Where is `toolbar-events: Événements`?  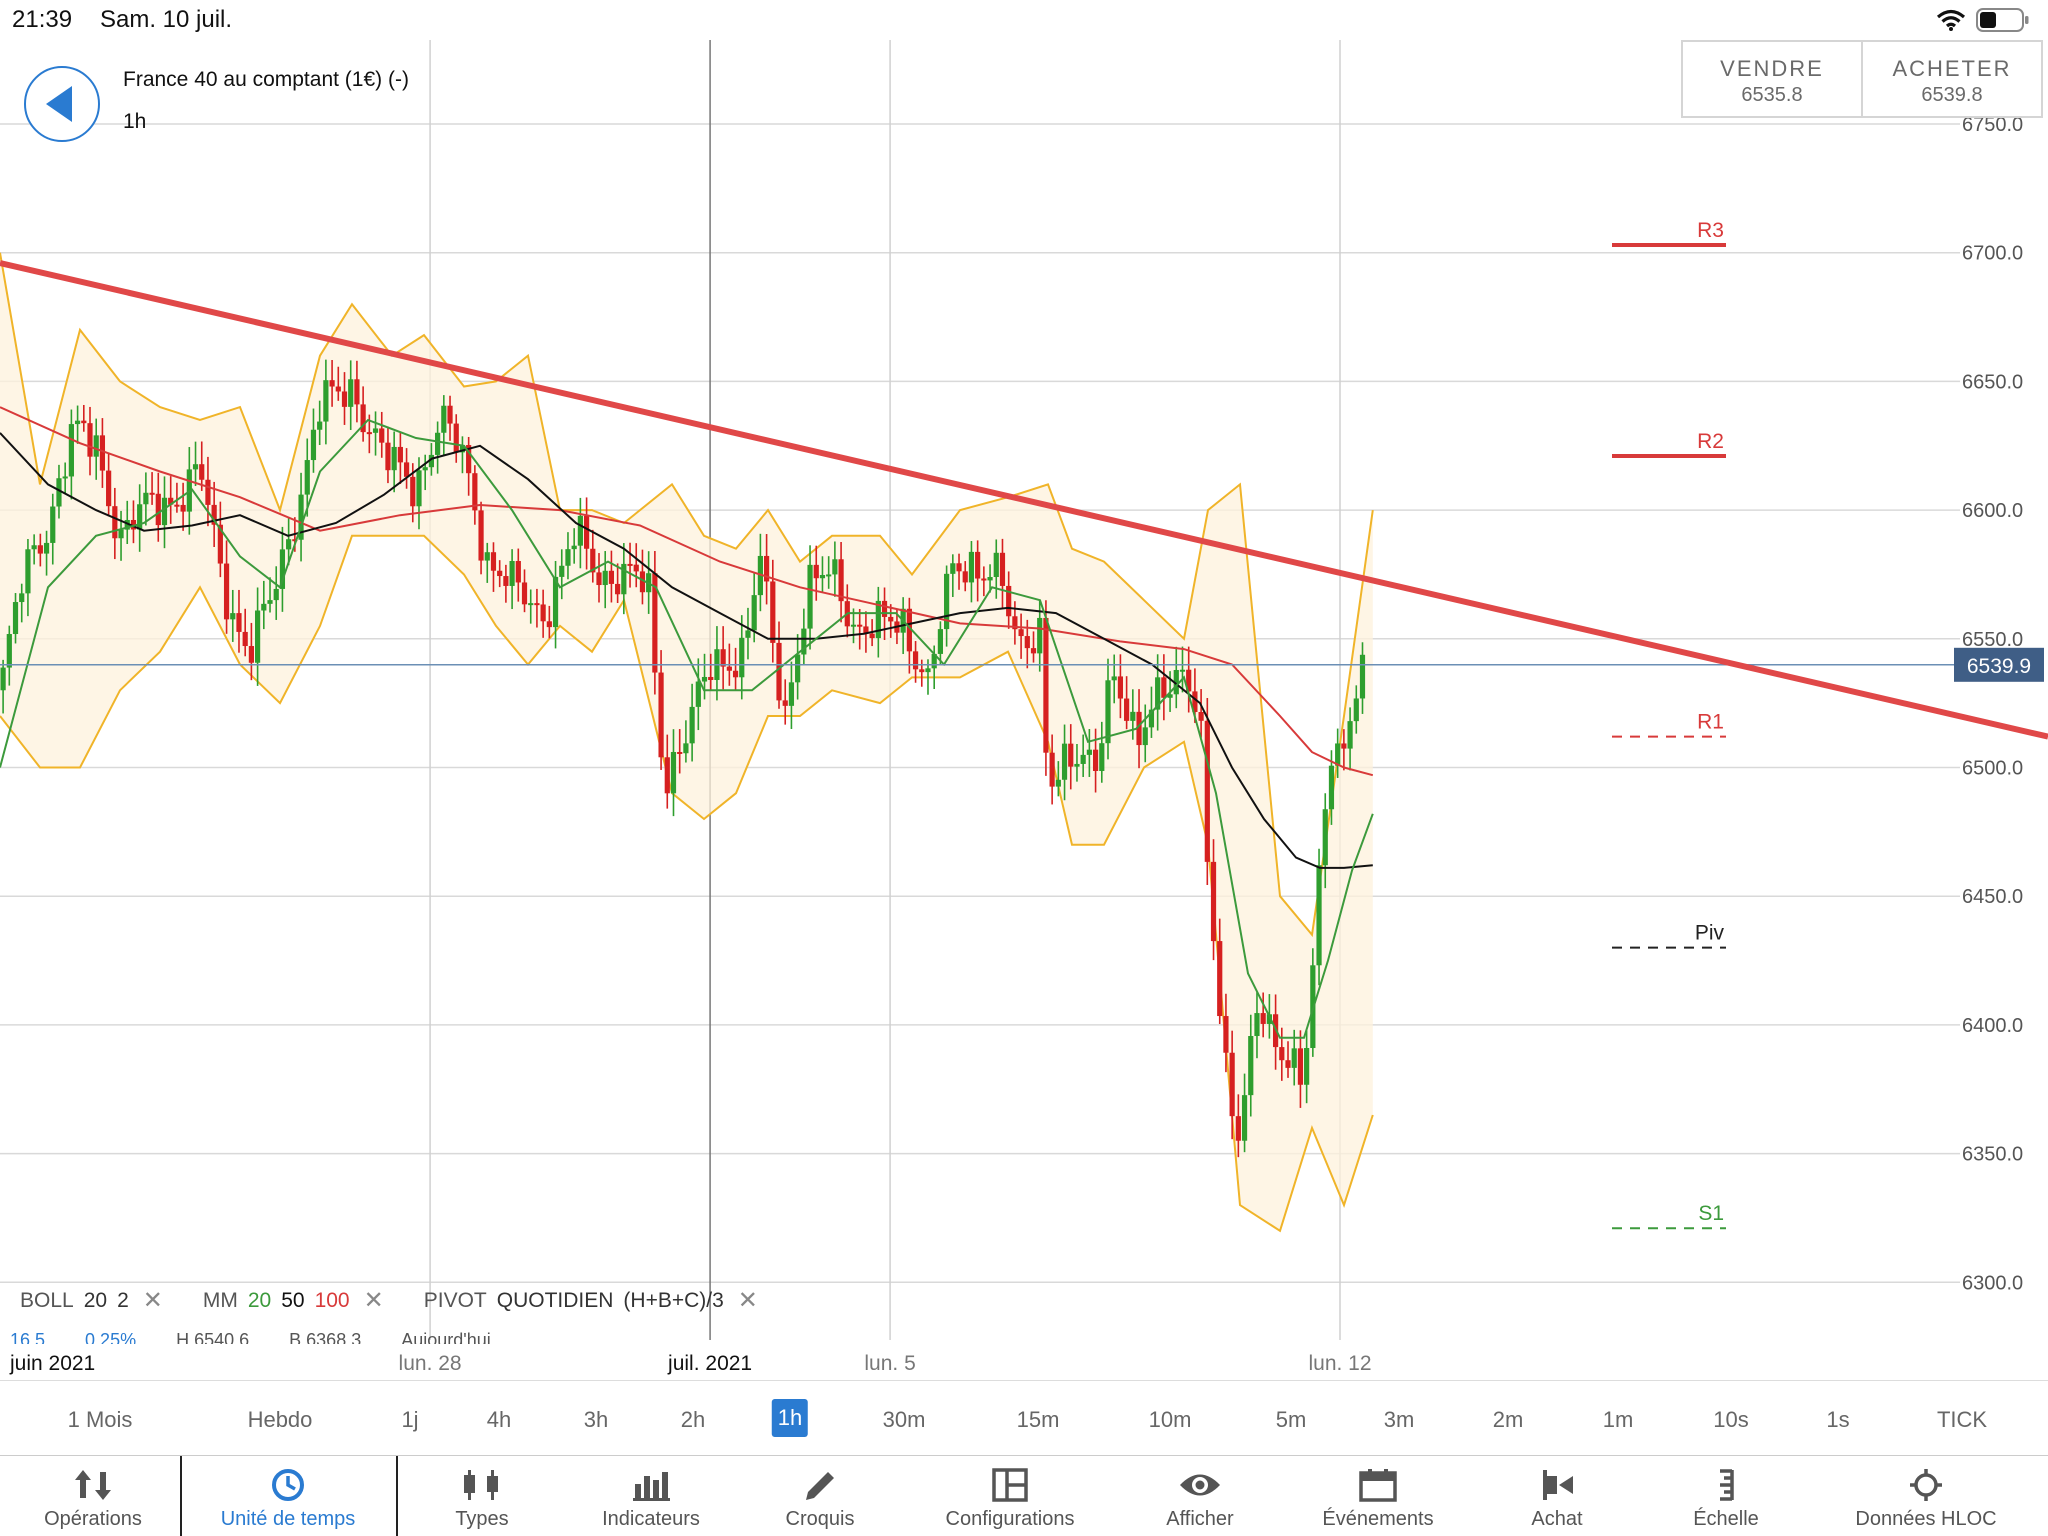
toolbar-events: Événements is located at coordinates (1378, 1496).